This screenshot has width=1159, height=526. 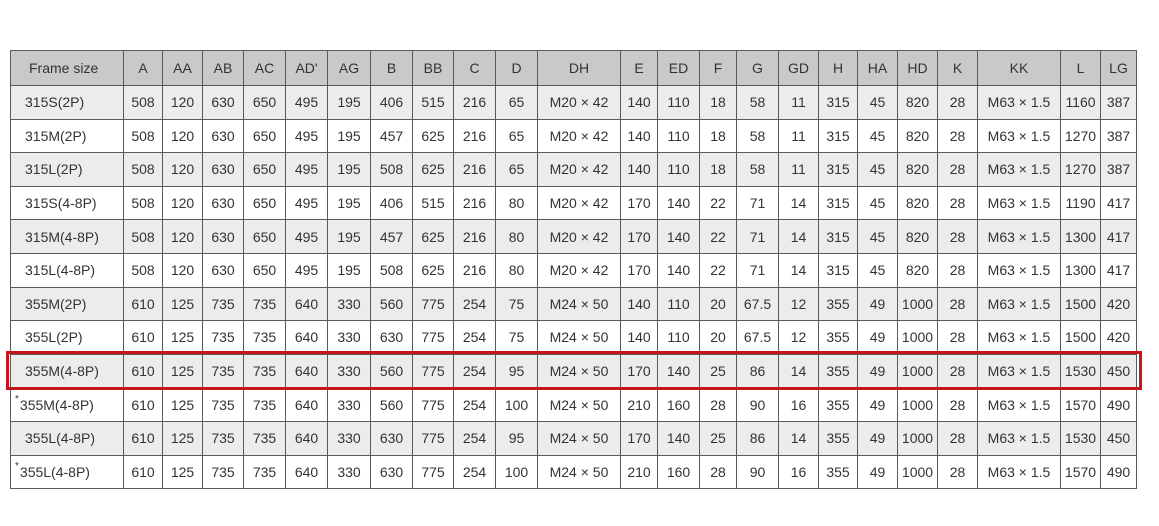 I want to click on table-cell: 417, so click(x=1118, y=203).